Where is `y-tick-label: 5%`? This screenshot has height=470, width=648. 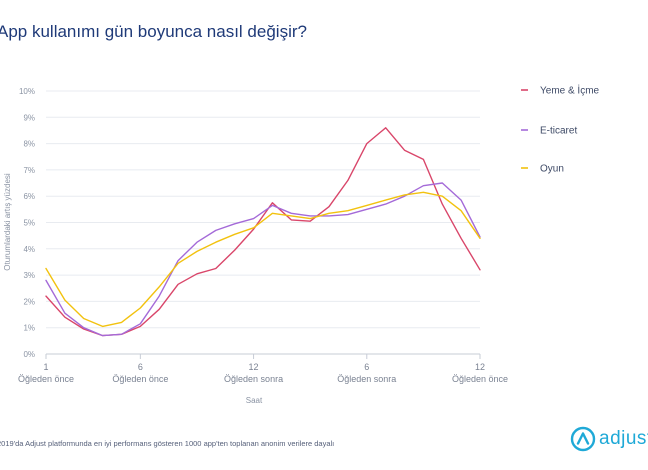 y-tick-label: 5% is located at coordinates (29, 223).